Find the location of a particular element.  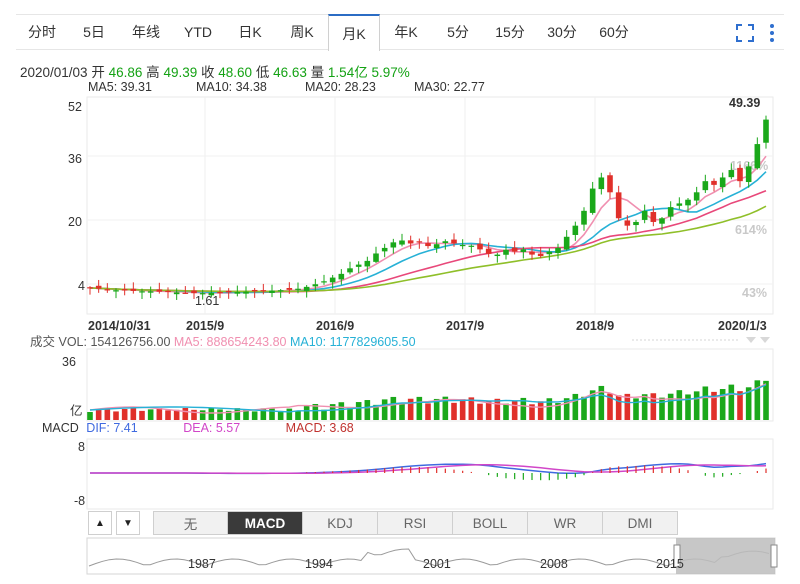

low-value: 46.63 is located at coordinates (290, 72).